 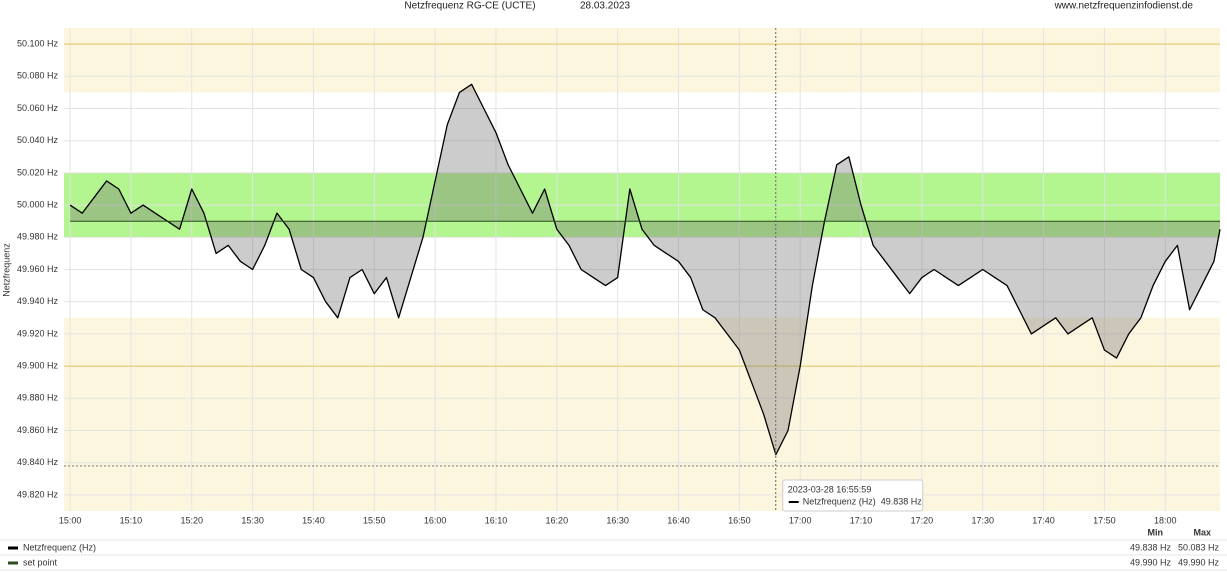 I want to click on y-tick-label: 49.820 Hz, so click(x=38, y=494).